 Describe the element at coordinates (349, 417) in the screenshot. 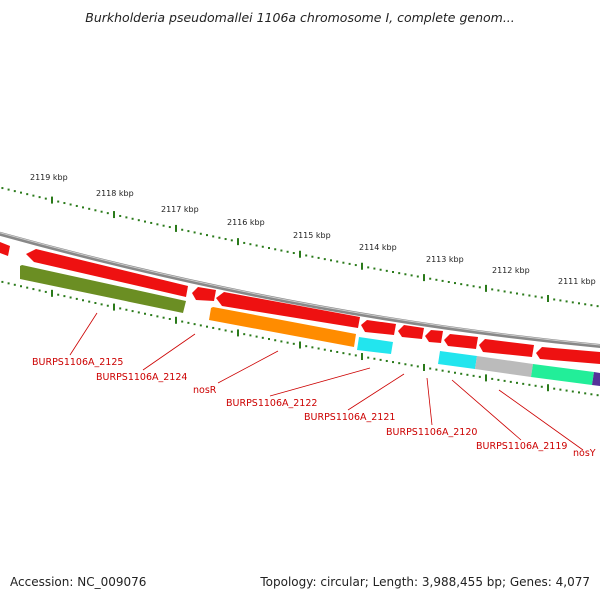

I see `gene-label: BURPS1106A_2121` at that location.